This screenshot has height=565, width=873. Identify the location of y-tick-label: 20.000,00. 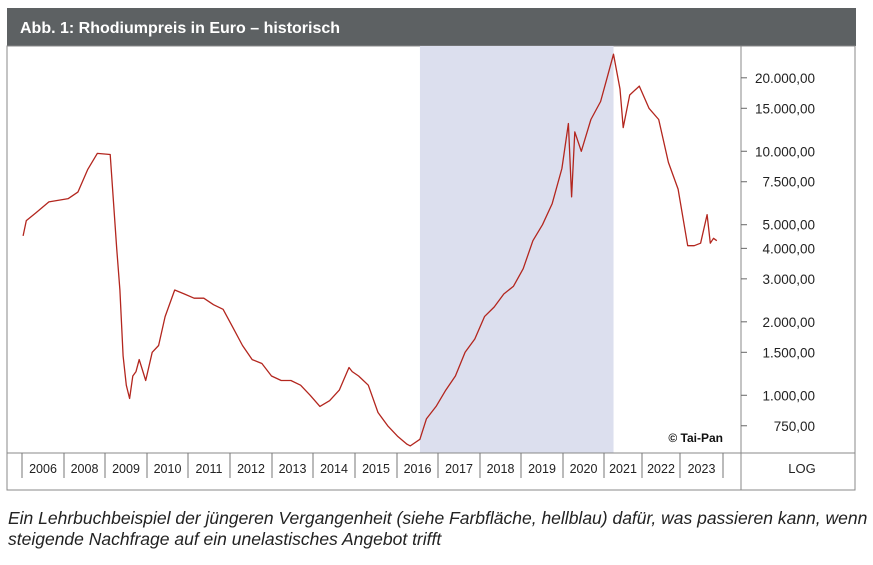
(785, 78).